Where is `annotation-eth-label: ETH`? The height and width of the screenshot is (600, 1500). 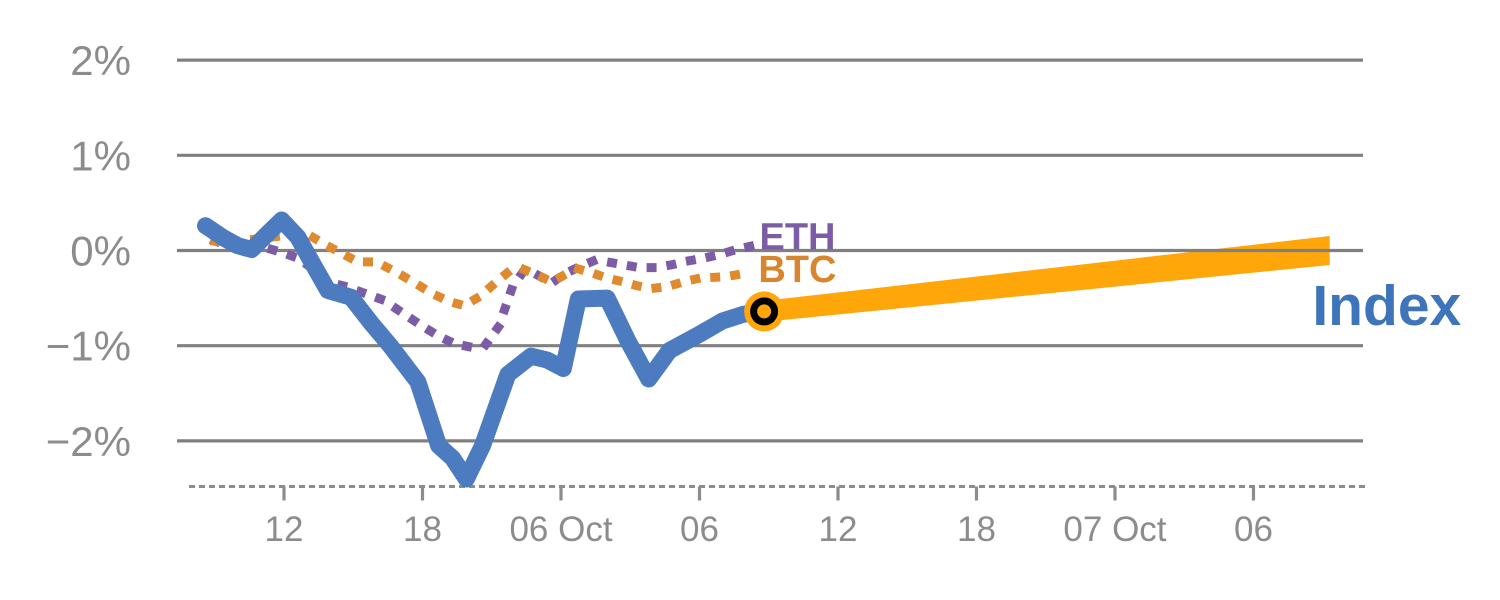 annotation-eth-label: ETH is located at coordinates (798, 238).